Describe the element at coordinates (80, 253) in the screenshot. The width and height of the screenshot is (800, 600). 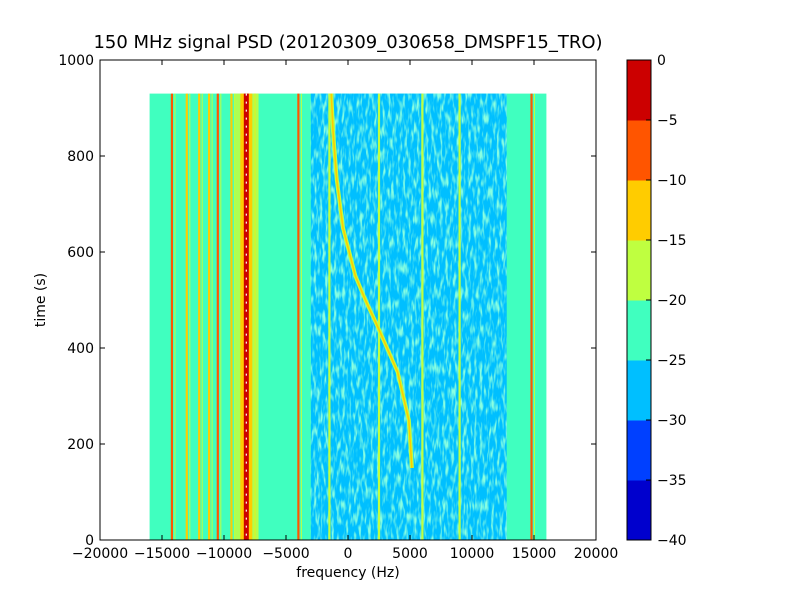
I see `y-tick-label: 600` at that location.